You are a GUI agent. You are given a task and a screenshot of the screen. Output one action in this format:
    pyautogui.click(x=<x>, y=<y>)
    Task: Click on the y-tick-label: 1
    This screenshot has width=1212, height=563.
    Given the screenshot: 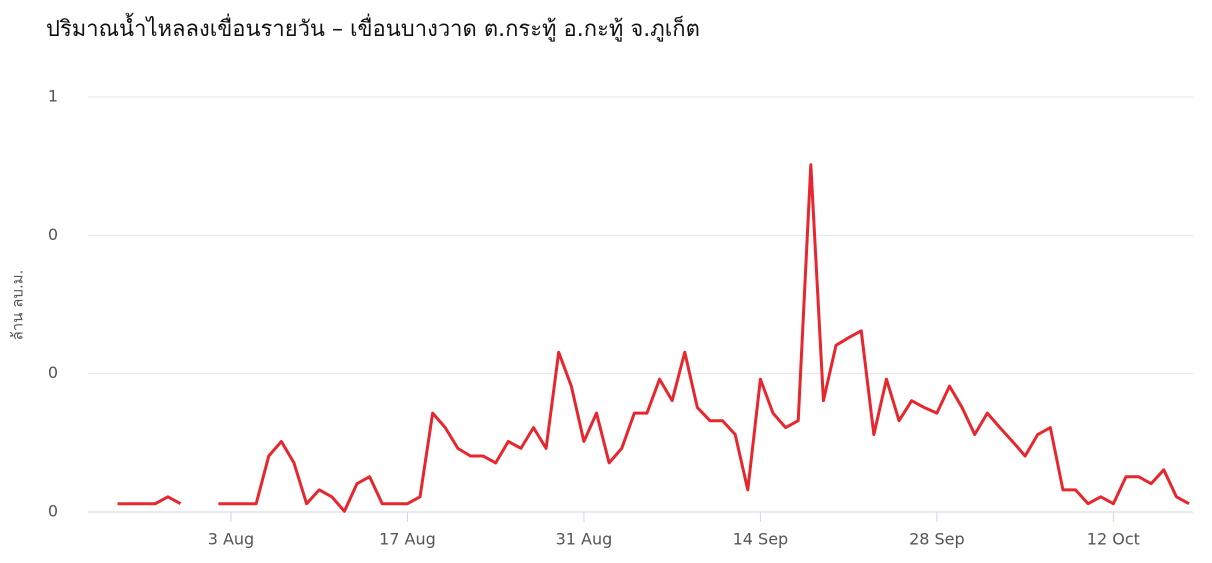 What is the action you would take?
    pyautogui.click(x=53, y=96)
    